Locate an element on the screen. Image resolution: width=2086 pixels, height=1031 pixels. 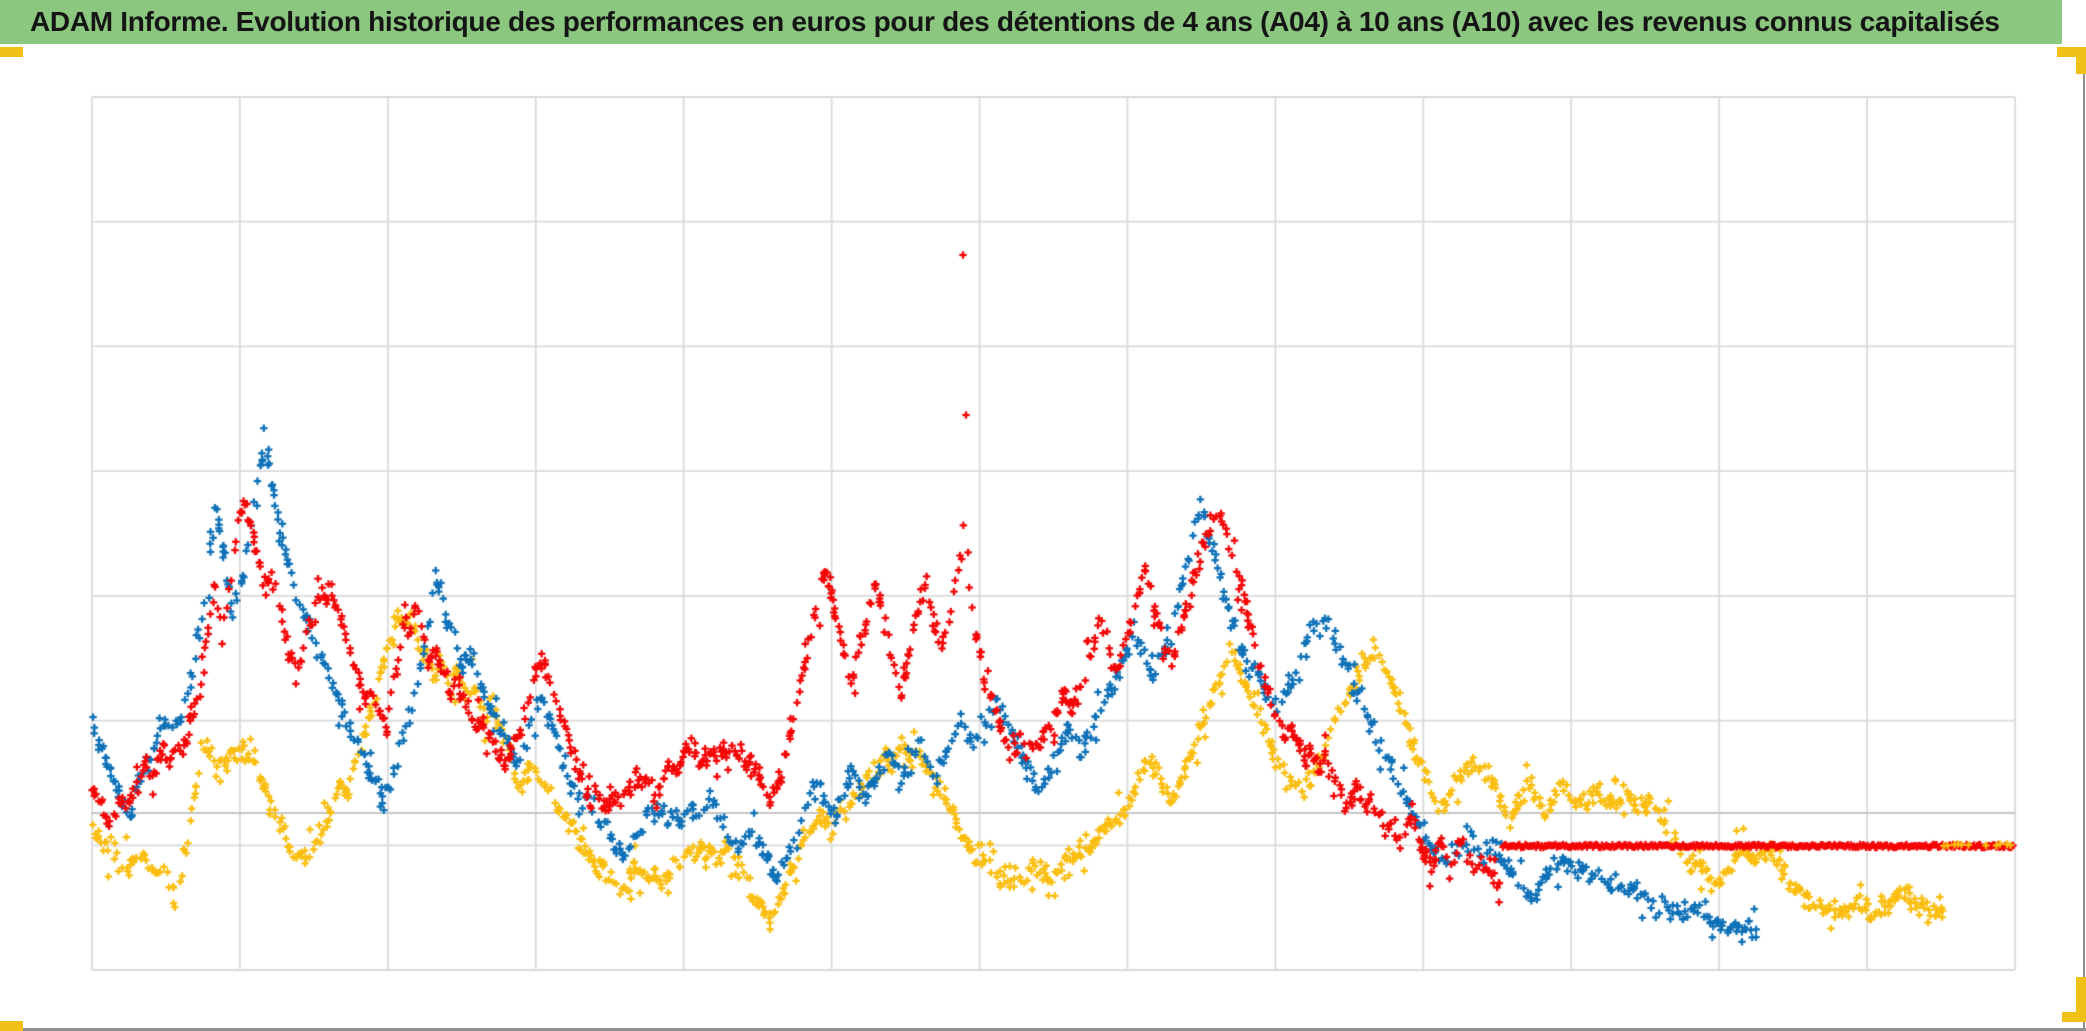
window-right-edge is located at coordinates (2084, 542).